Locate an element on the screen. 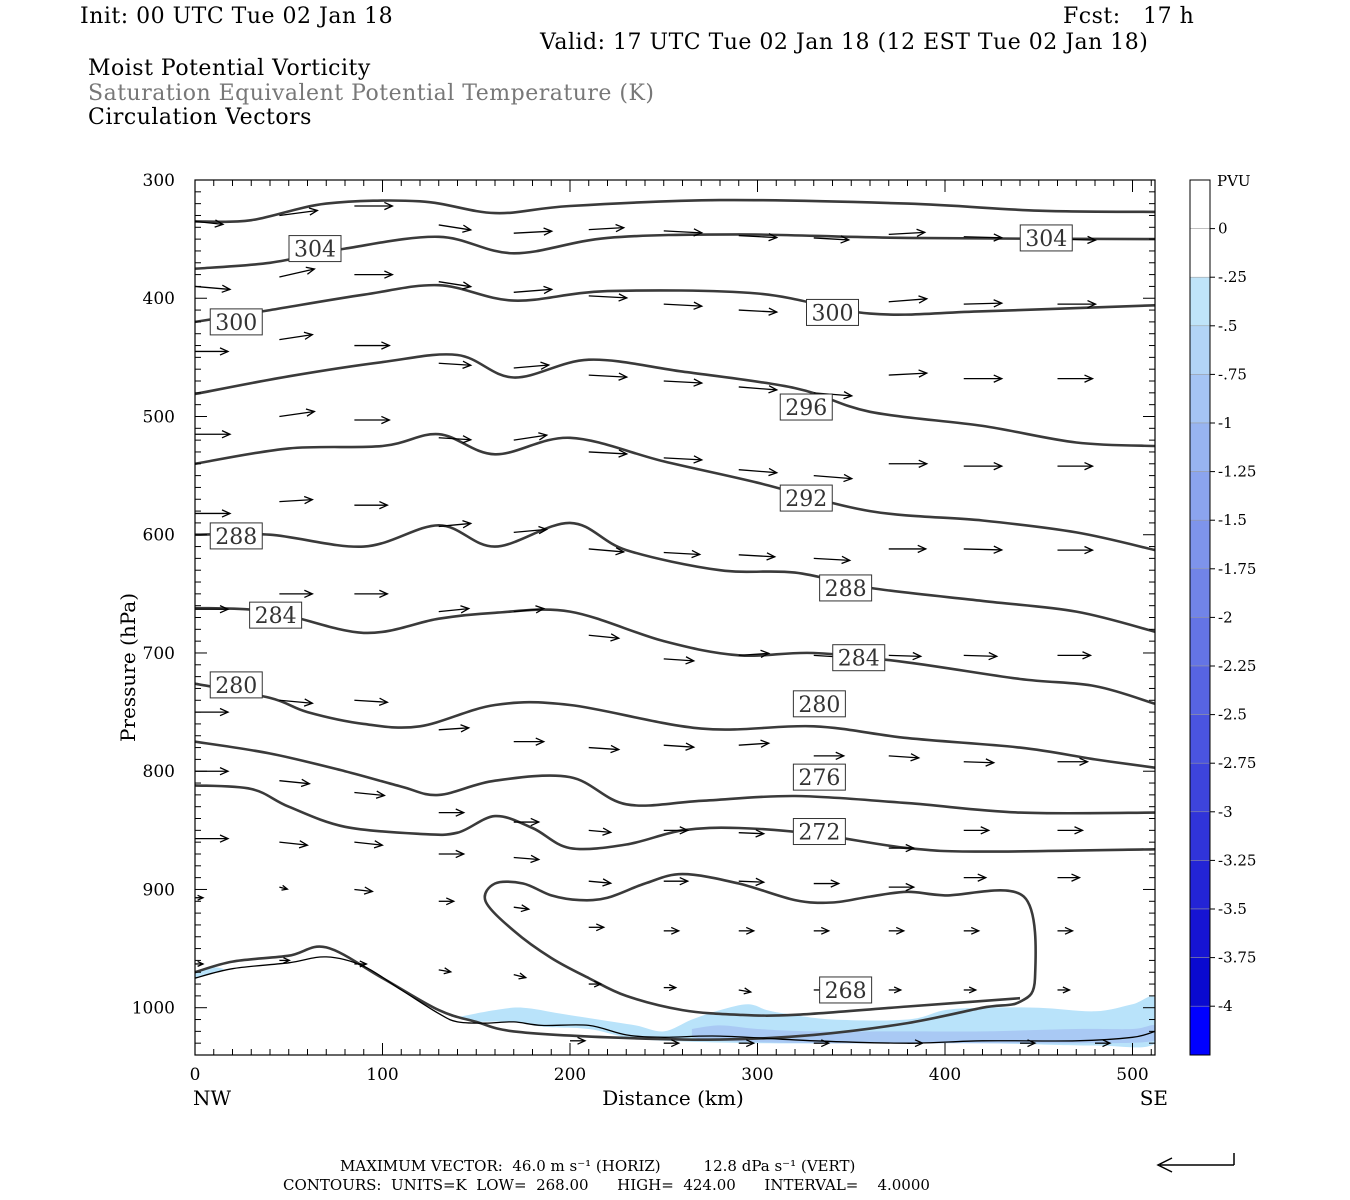 The height and width of the screenshot is (1200, 1350). contour-label-300: 300 is located at coordinates (236, 322).